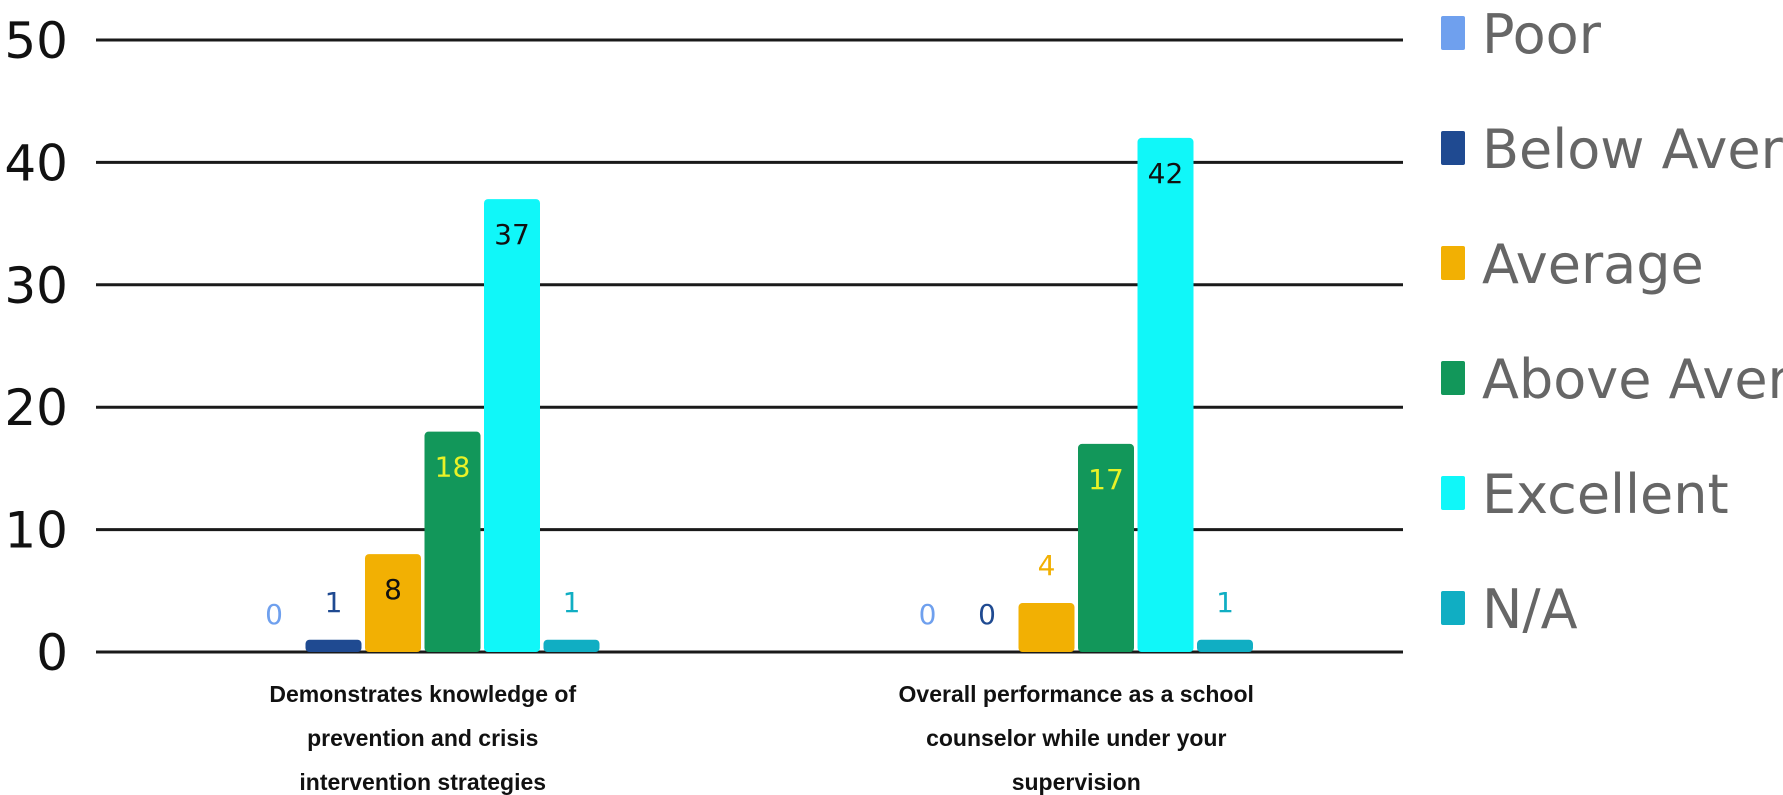 Image resolution: width=1783 pixels, height=795 pixels. Describe the element at coordinates (422, 782) in the screenshot. I see `category-label: intervention strategies` at that location.